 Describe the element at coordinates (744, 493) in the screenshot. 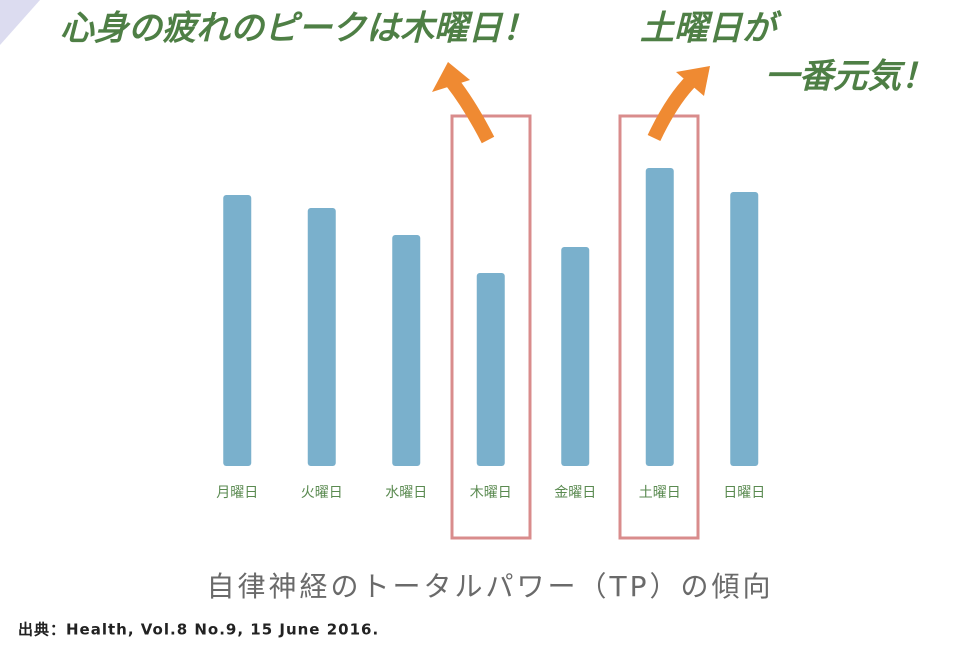

I see `x-tick-label: 日曜日` at that location.